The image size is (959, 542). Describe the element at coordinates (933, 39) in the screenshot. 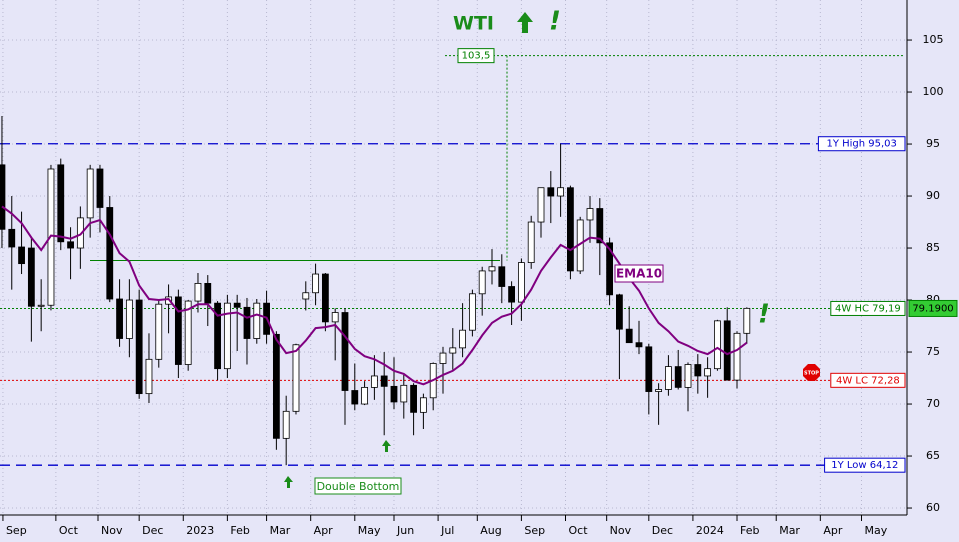

I see `y-tick-label: 105` at that location.